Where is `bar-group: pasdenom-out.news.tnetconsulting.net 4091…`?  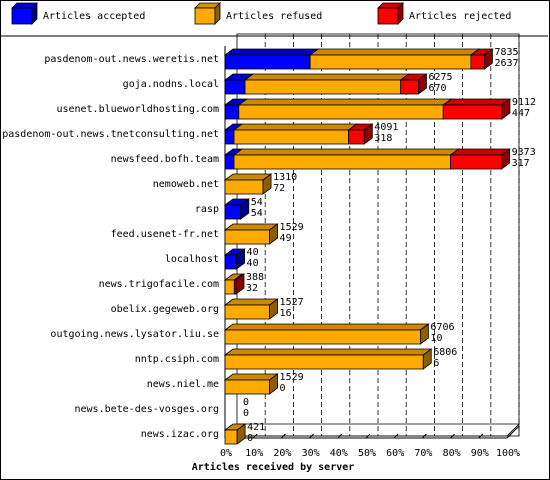
bar-group: pasdenom-out.news.tnetconsulting.net 4091… is located at coordinates (200, 133).